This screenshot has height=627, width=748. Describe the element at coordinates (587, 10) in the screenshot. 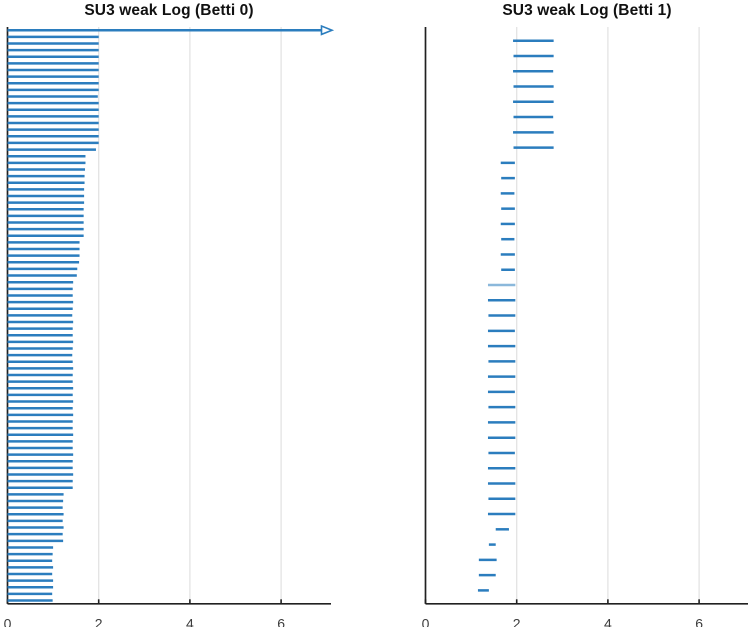

I see `plot-title-betti1: SU3 weak Log (Betti 1)` at that location.